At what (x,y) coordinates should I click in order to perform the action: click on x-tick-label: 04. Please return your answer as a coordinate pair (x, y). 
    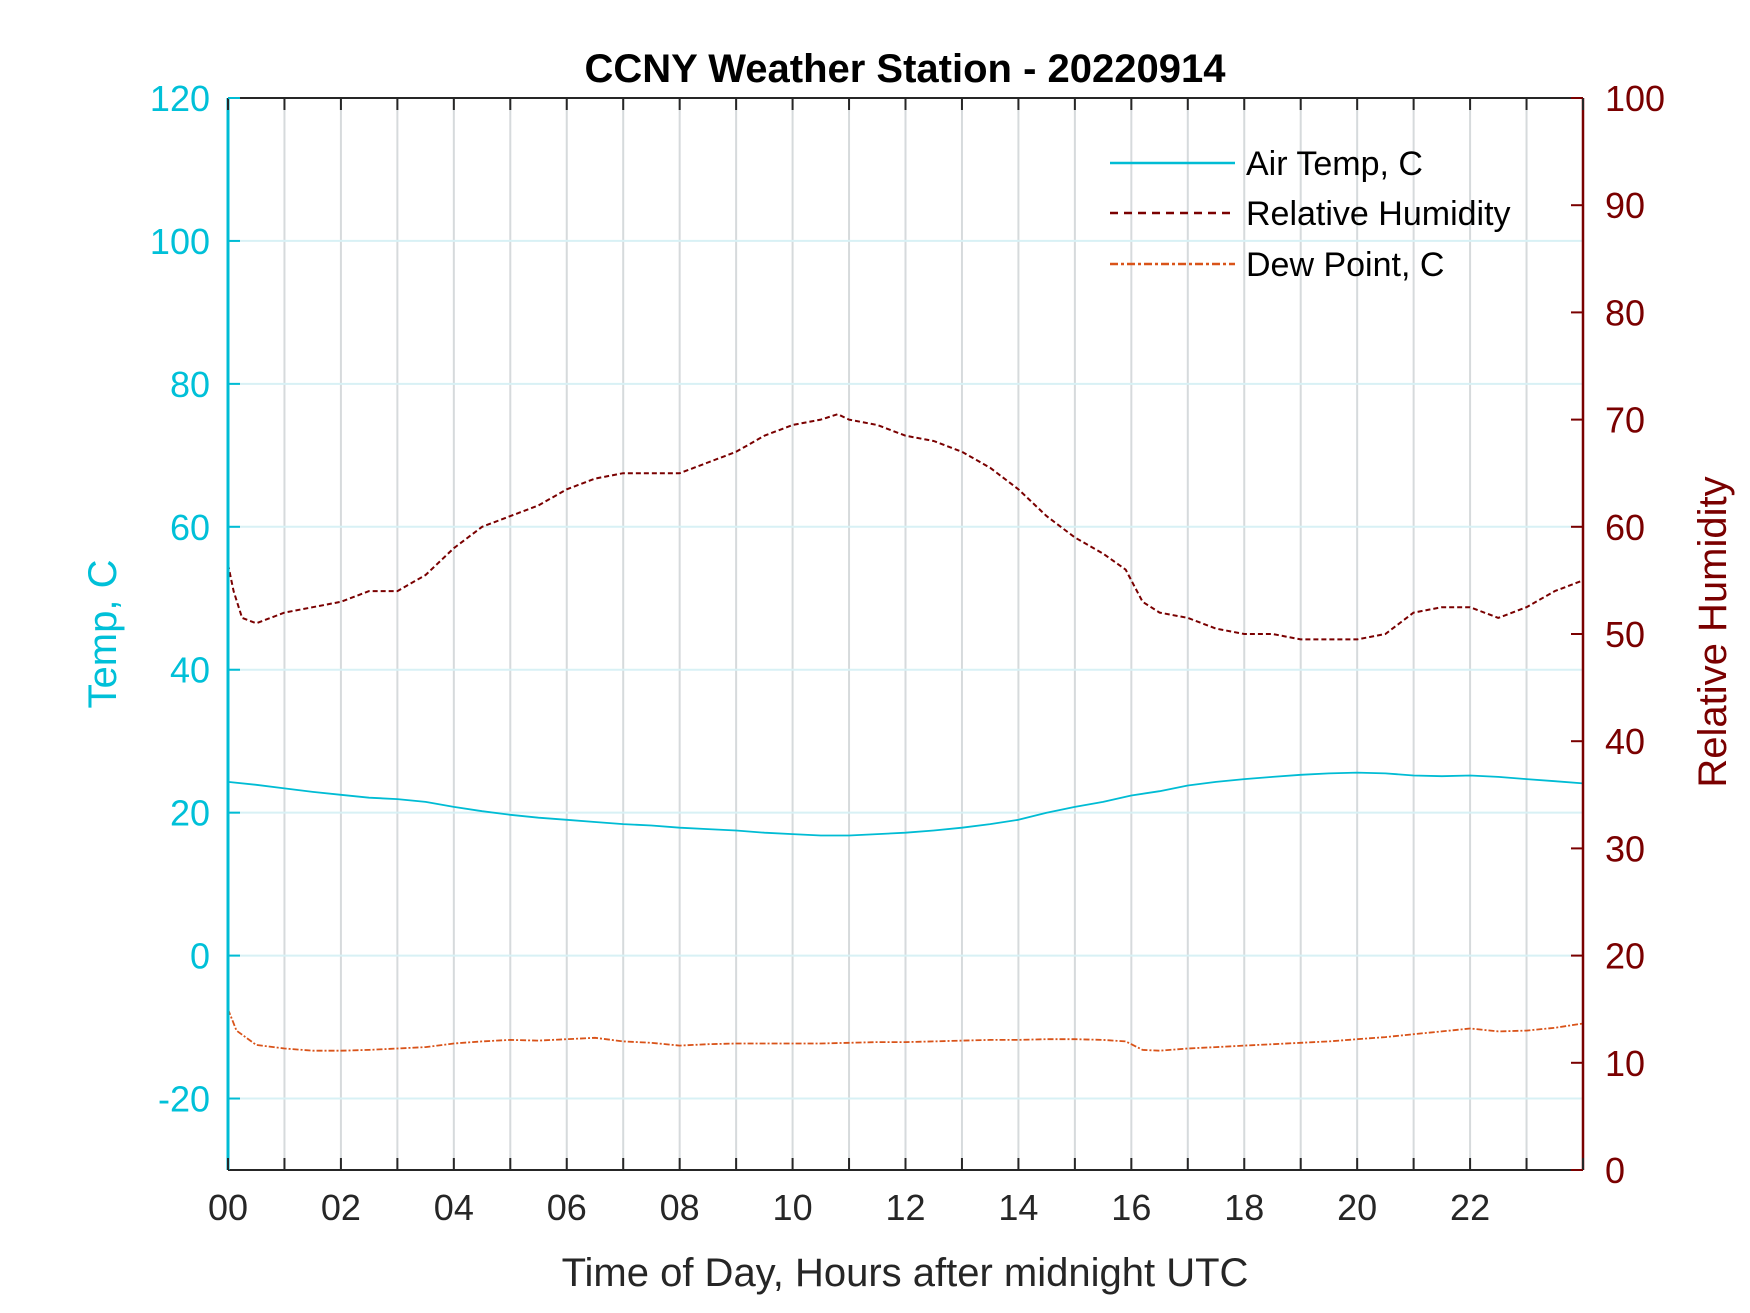
    Looking at the image, I should click on (454, 1207).